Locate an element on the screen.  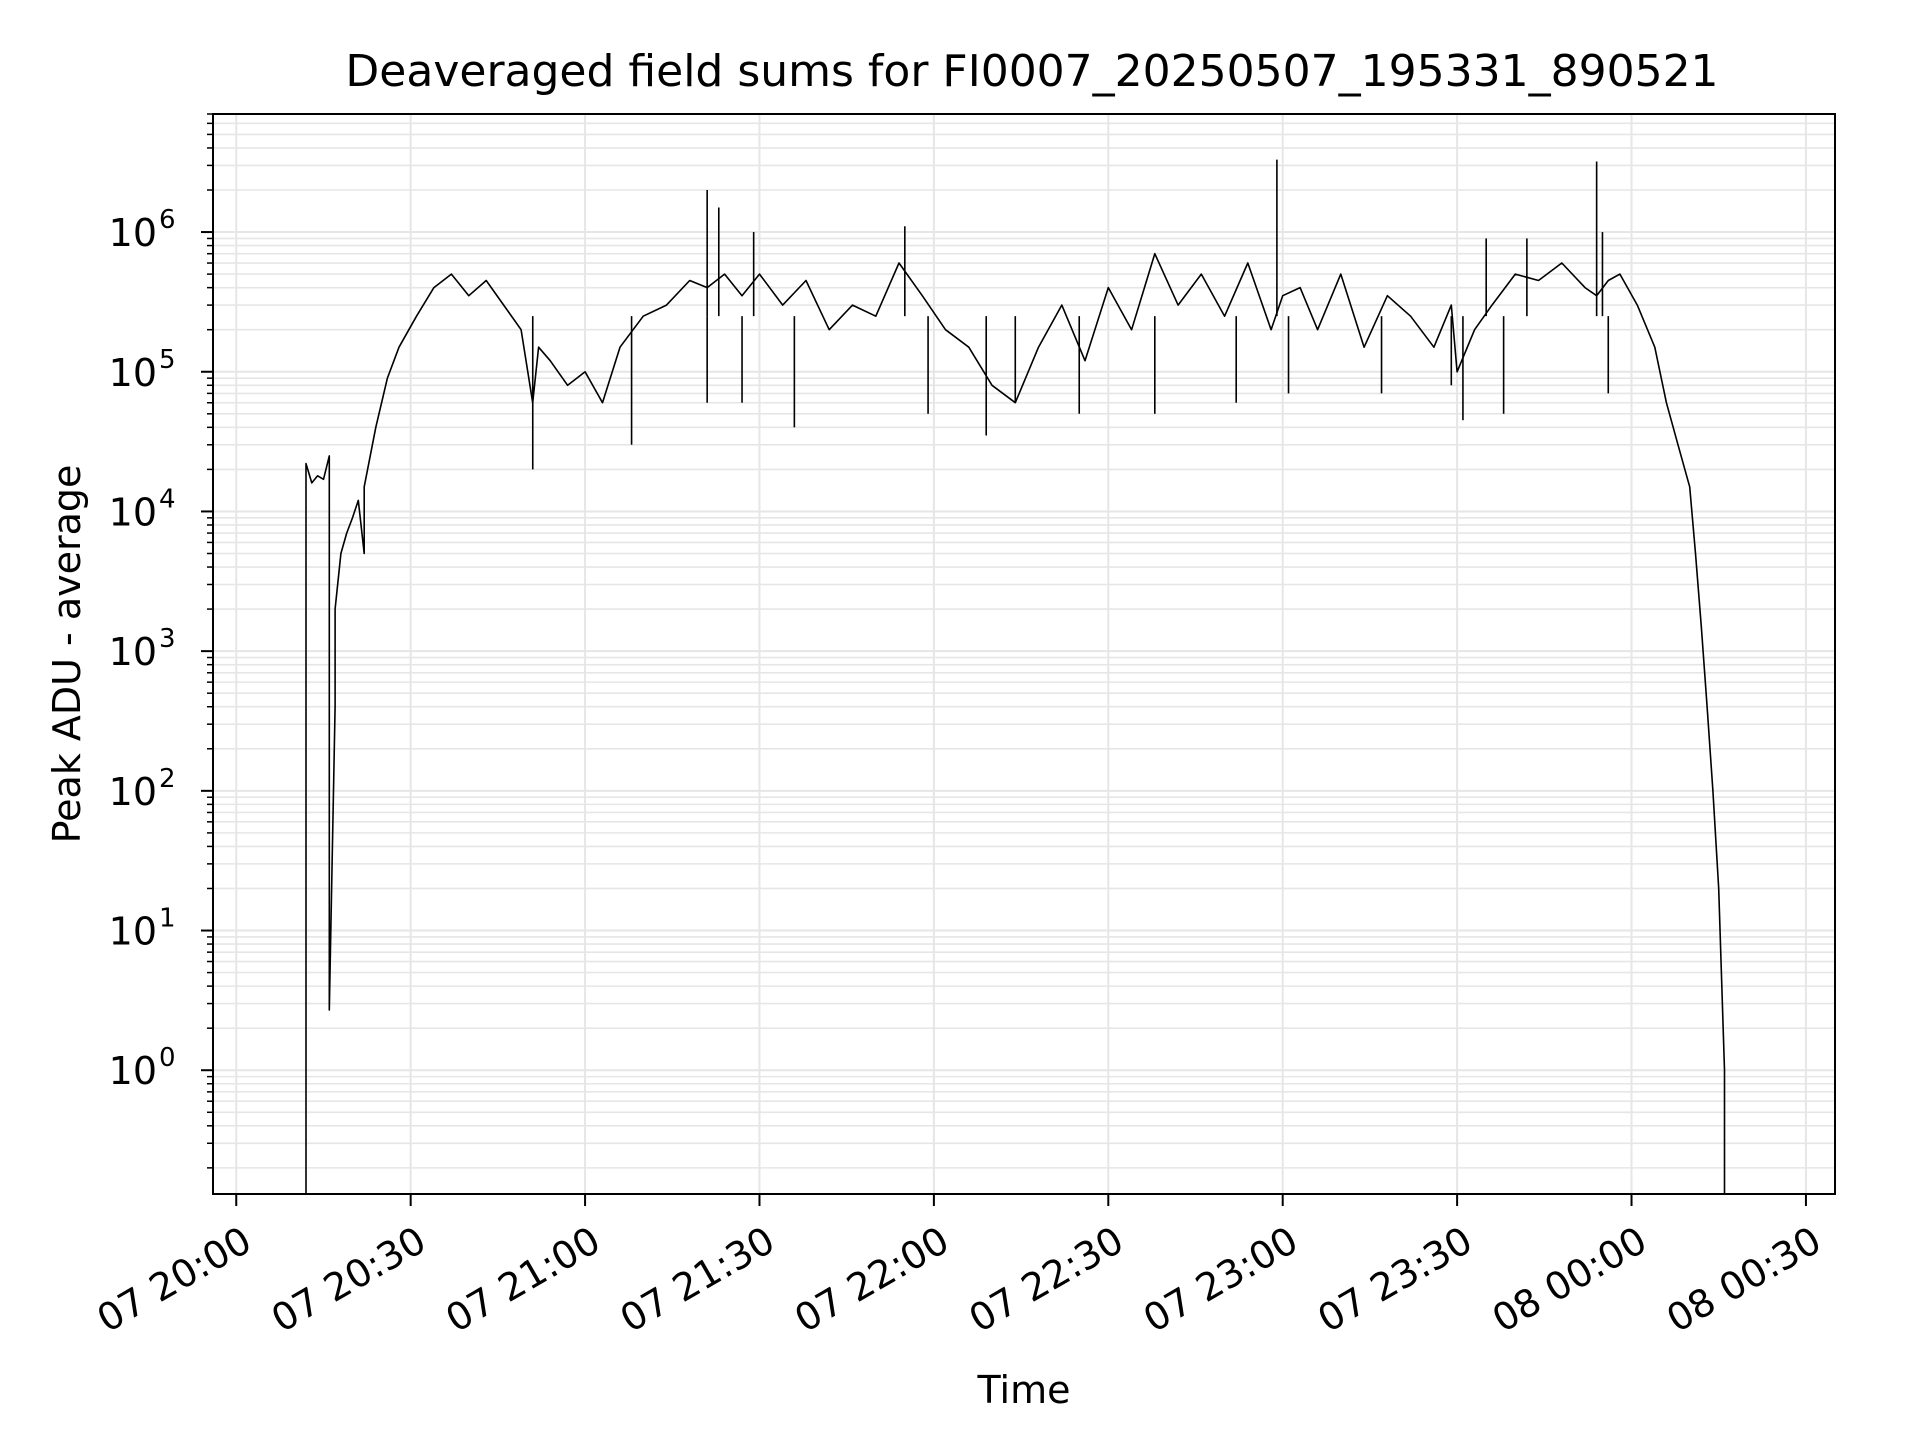
y-tick-exponent: 4 is located at coordinates (167, 499).